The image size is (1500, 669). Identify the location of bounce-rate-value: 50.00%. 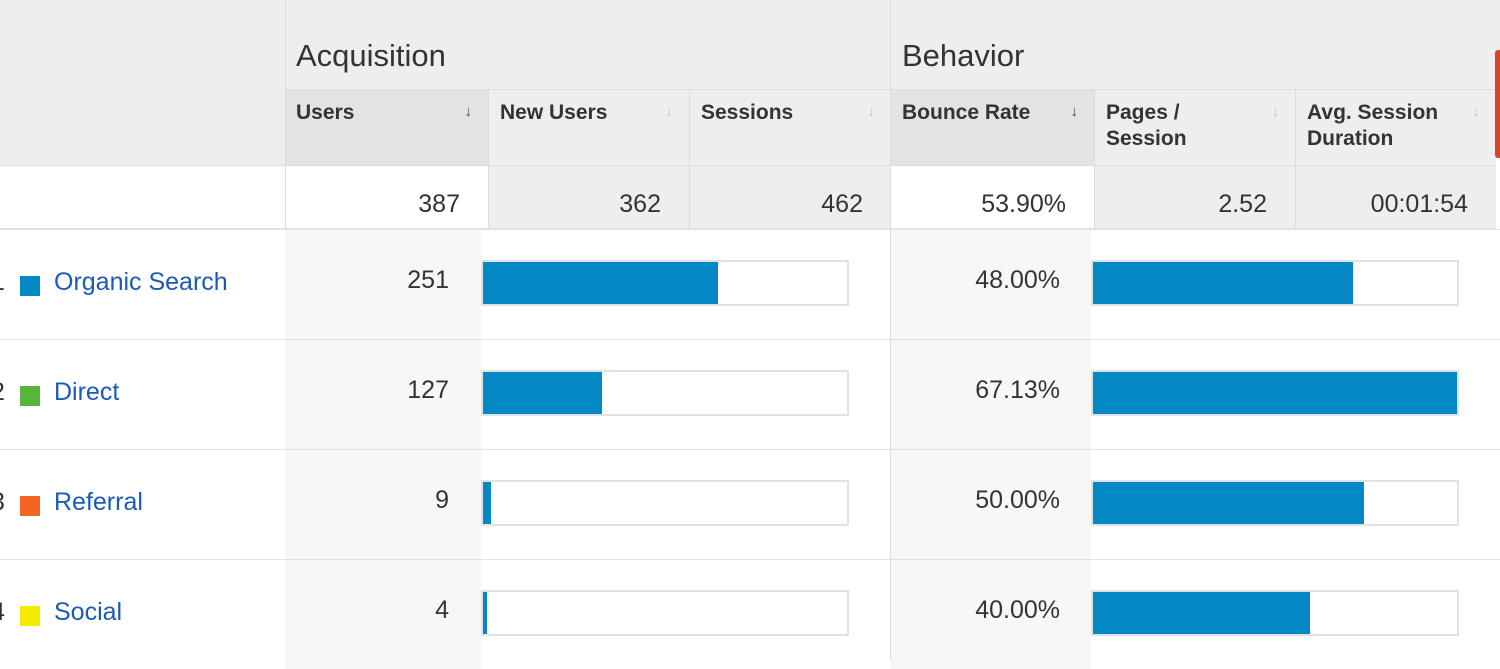
(1017, 500).